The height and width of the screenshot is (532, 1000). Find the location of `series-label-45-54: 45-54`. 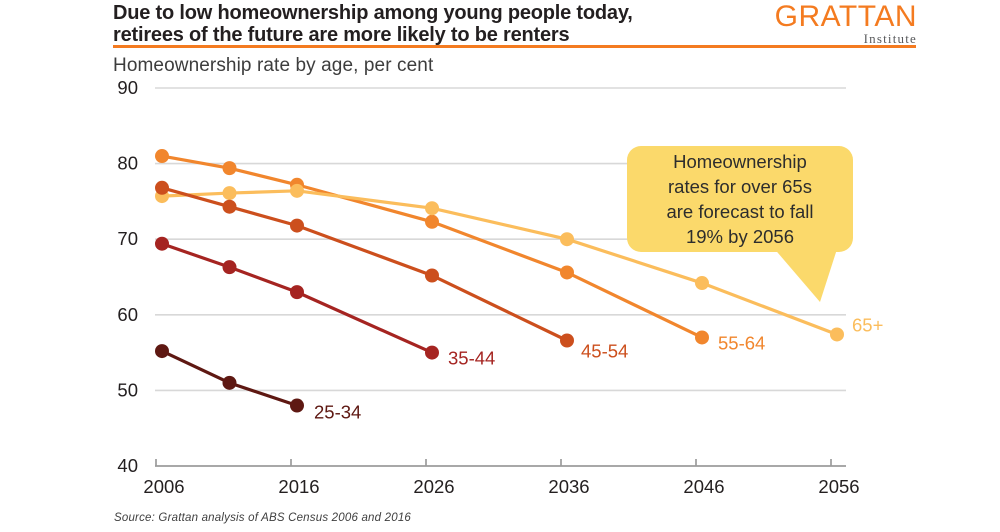

series-label-45-54: 45-54 is located at coordinates (604, 351).